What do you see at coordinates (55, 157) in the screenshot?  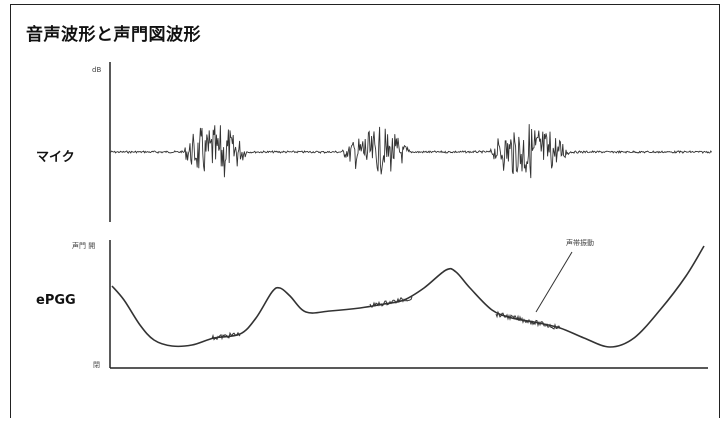 I see `mic-label: マイク` at bounding box center [55, 157].